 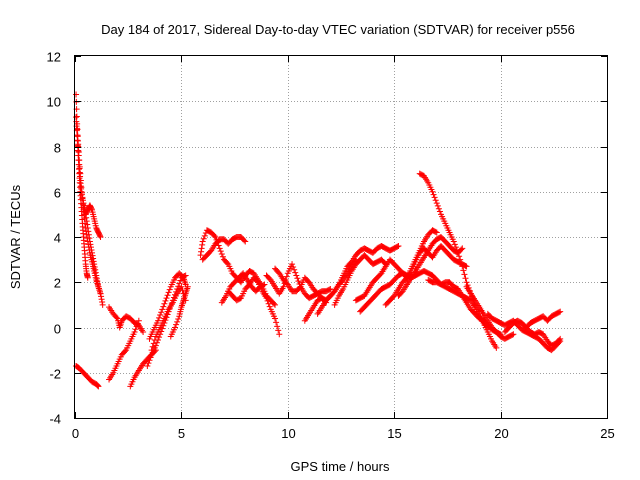 I want to click on y-tick-label: -2, so click(x=55, y=374).